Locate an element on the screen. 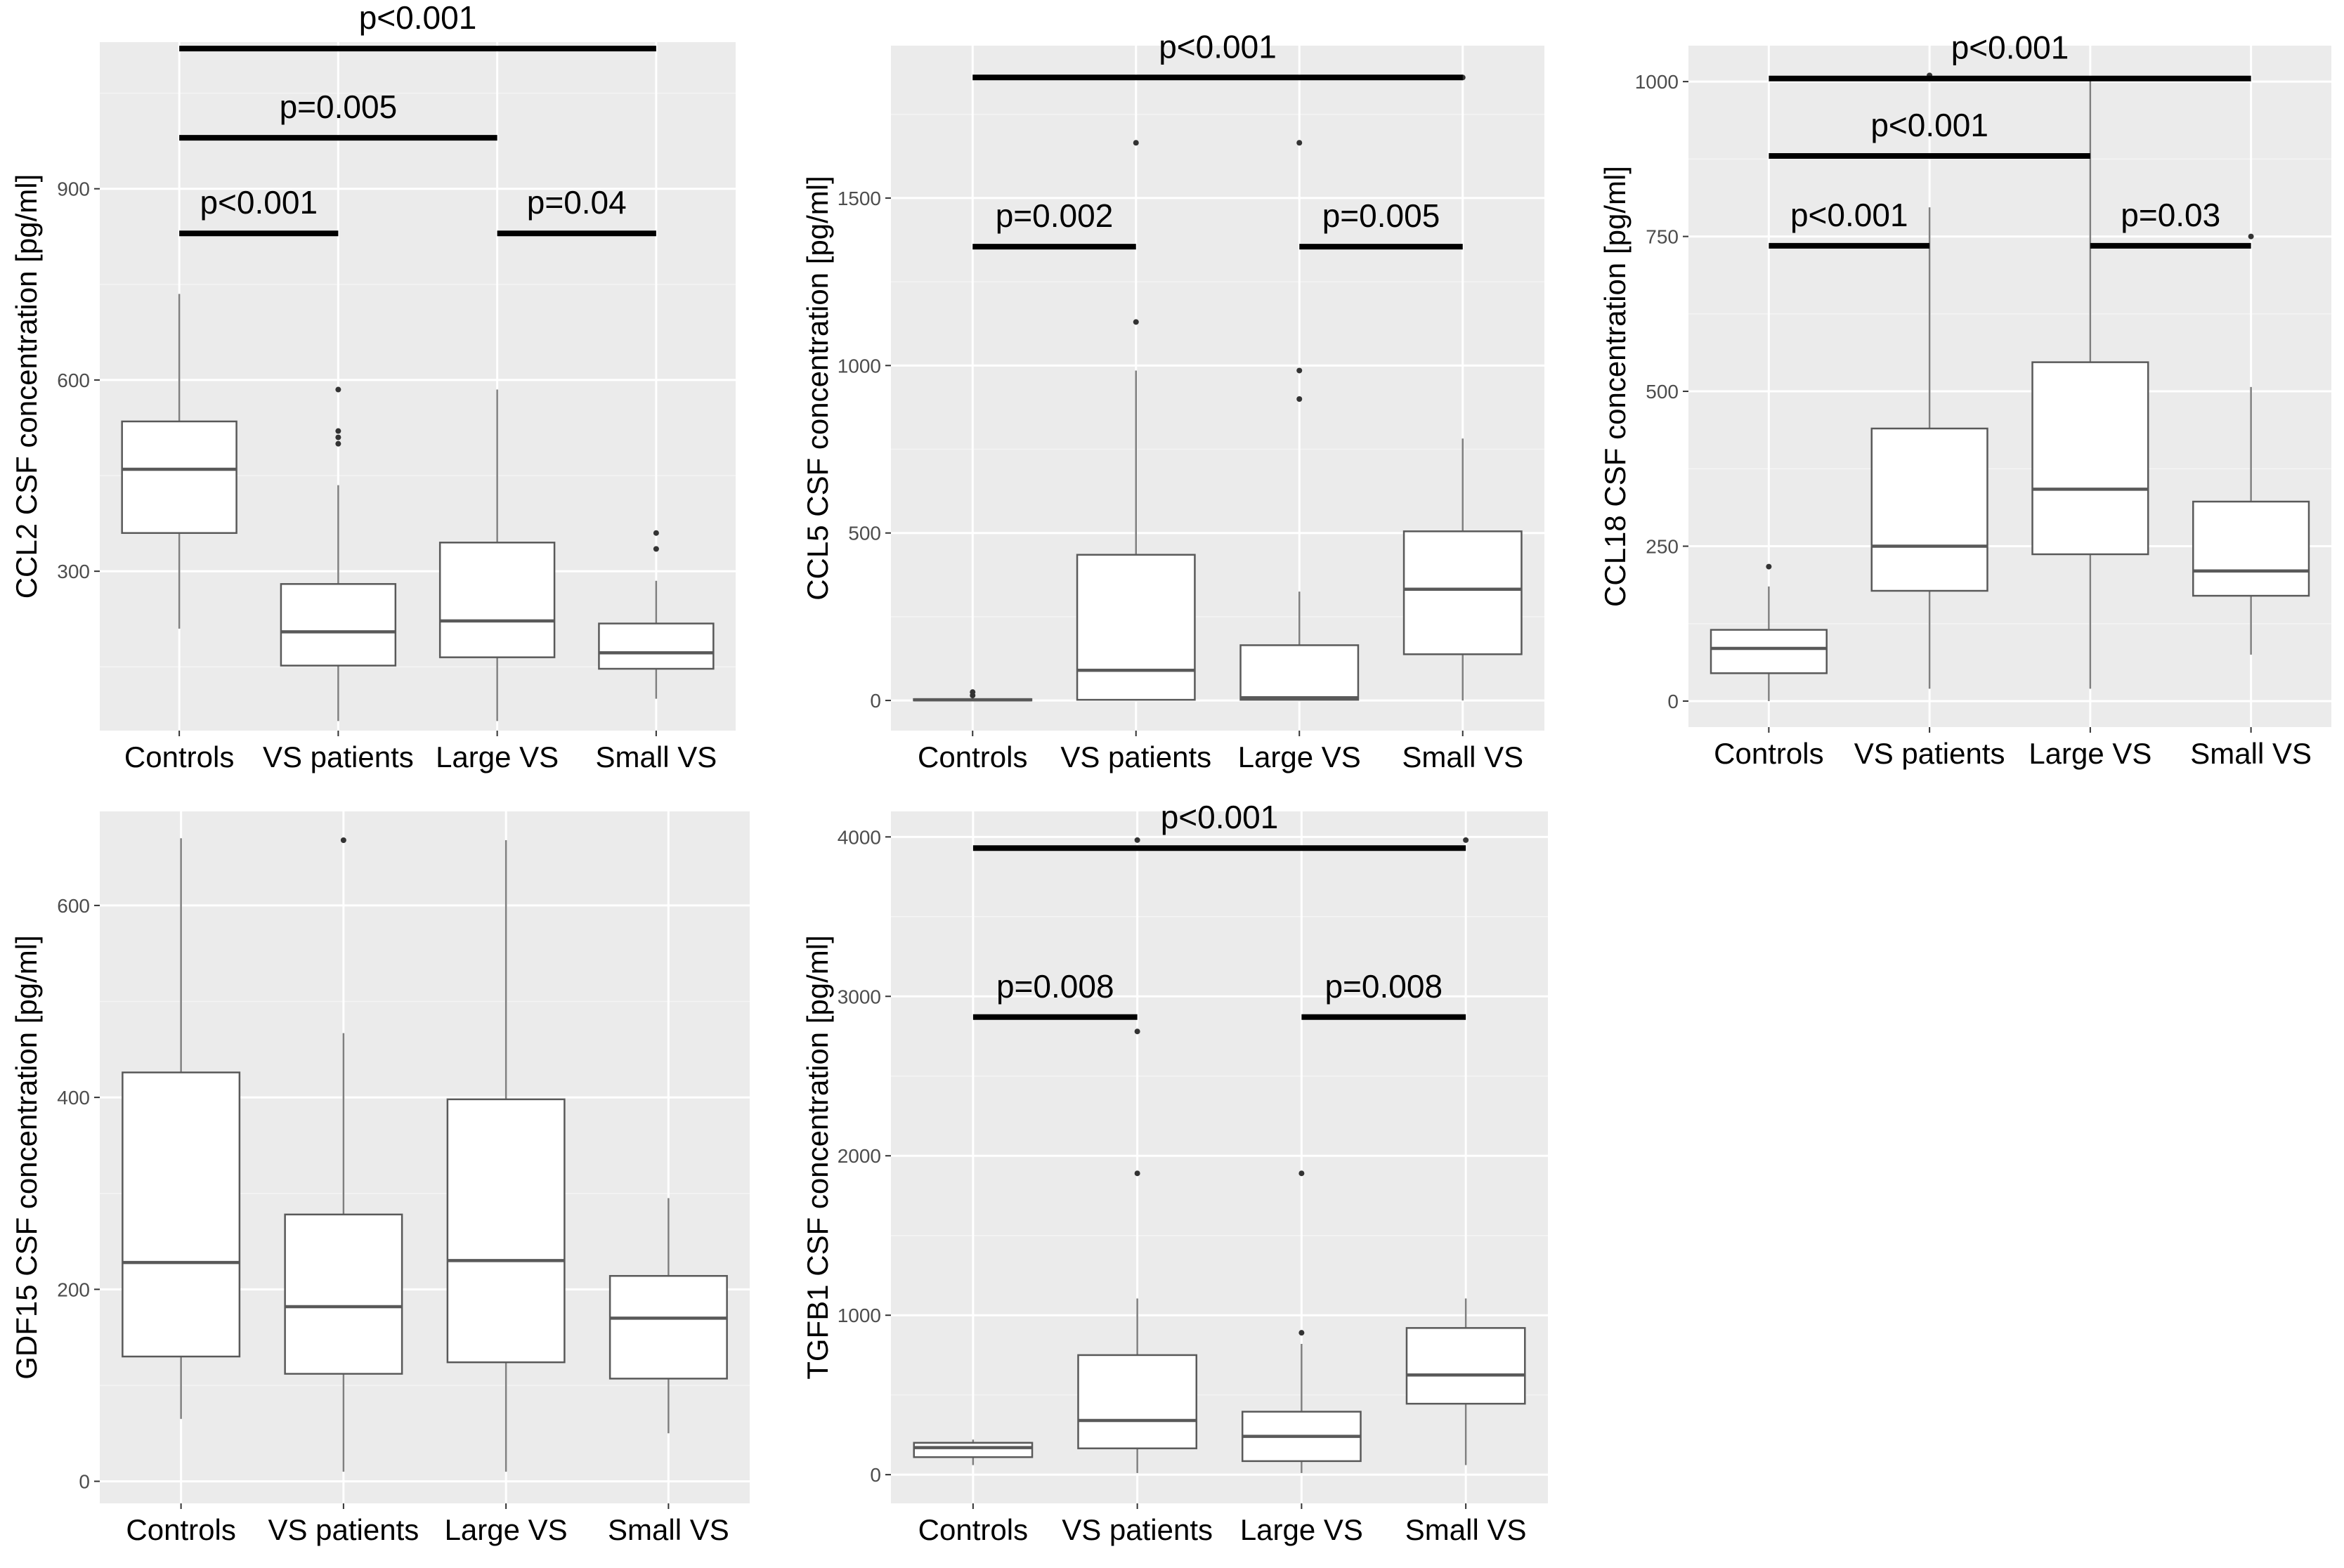  y-tick-label: 4000 is located at coordinates (859, 837).